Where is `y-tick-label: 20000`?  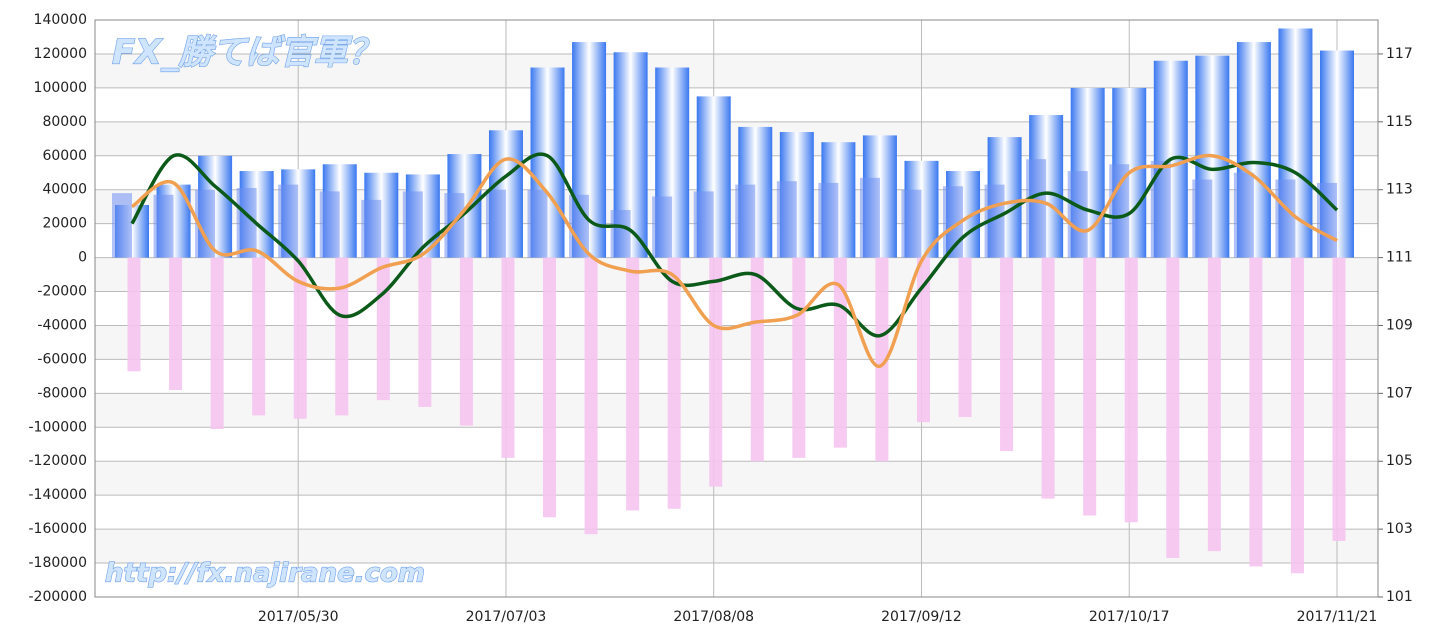
y-tick-label: 20000 is located at coordinates (64, 224).